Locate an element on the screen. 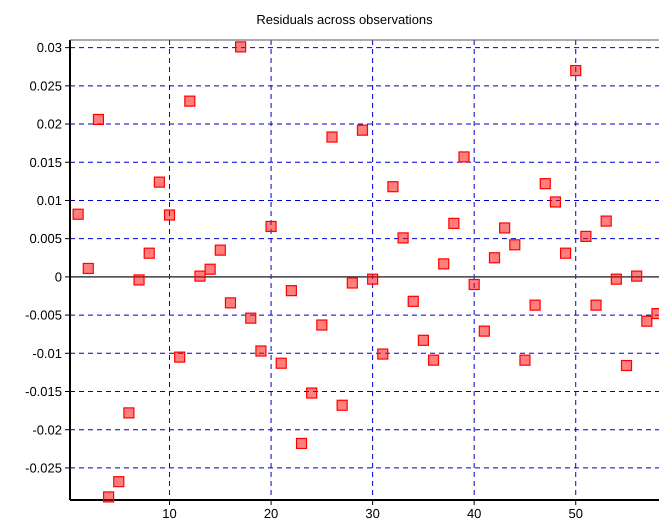 Image resolution: width=659 pixels, height=529 pixels. y-tick-label: 0.015 is located at coordinates (45, 162).